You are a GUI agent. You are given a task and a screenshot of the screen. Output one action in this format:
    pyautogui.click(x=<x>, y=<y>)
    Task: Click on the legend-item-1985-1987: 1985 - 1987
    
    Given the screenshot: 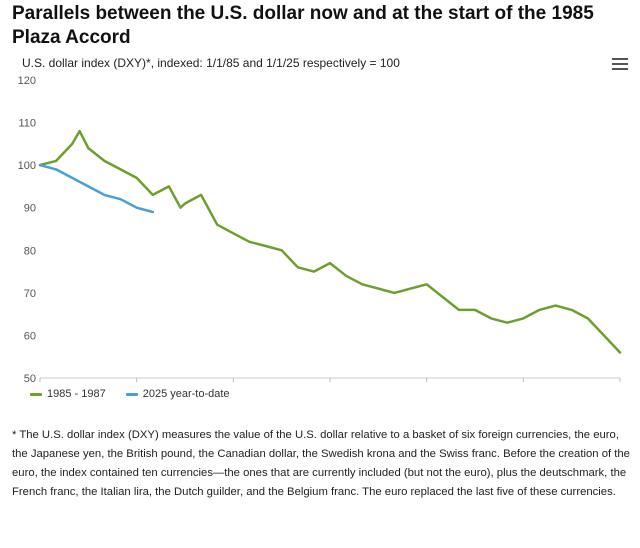 What is the action you would take?
    pyautogui.click(x=68, y=394)
    